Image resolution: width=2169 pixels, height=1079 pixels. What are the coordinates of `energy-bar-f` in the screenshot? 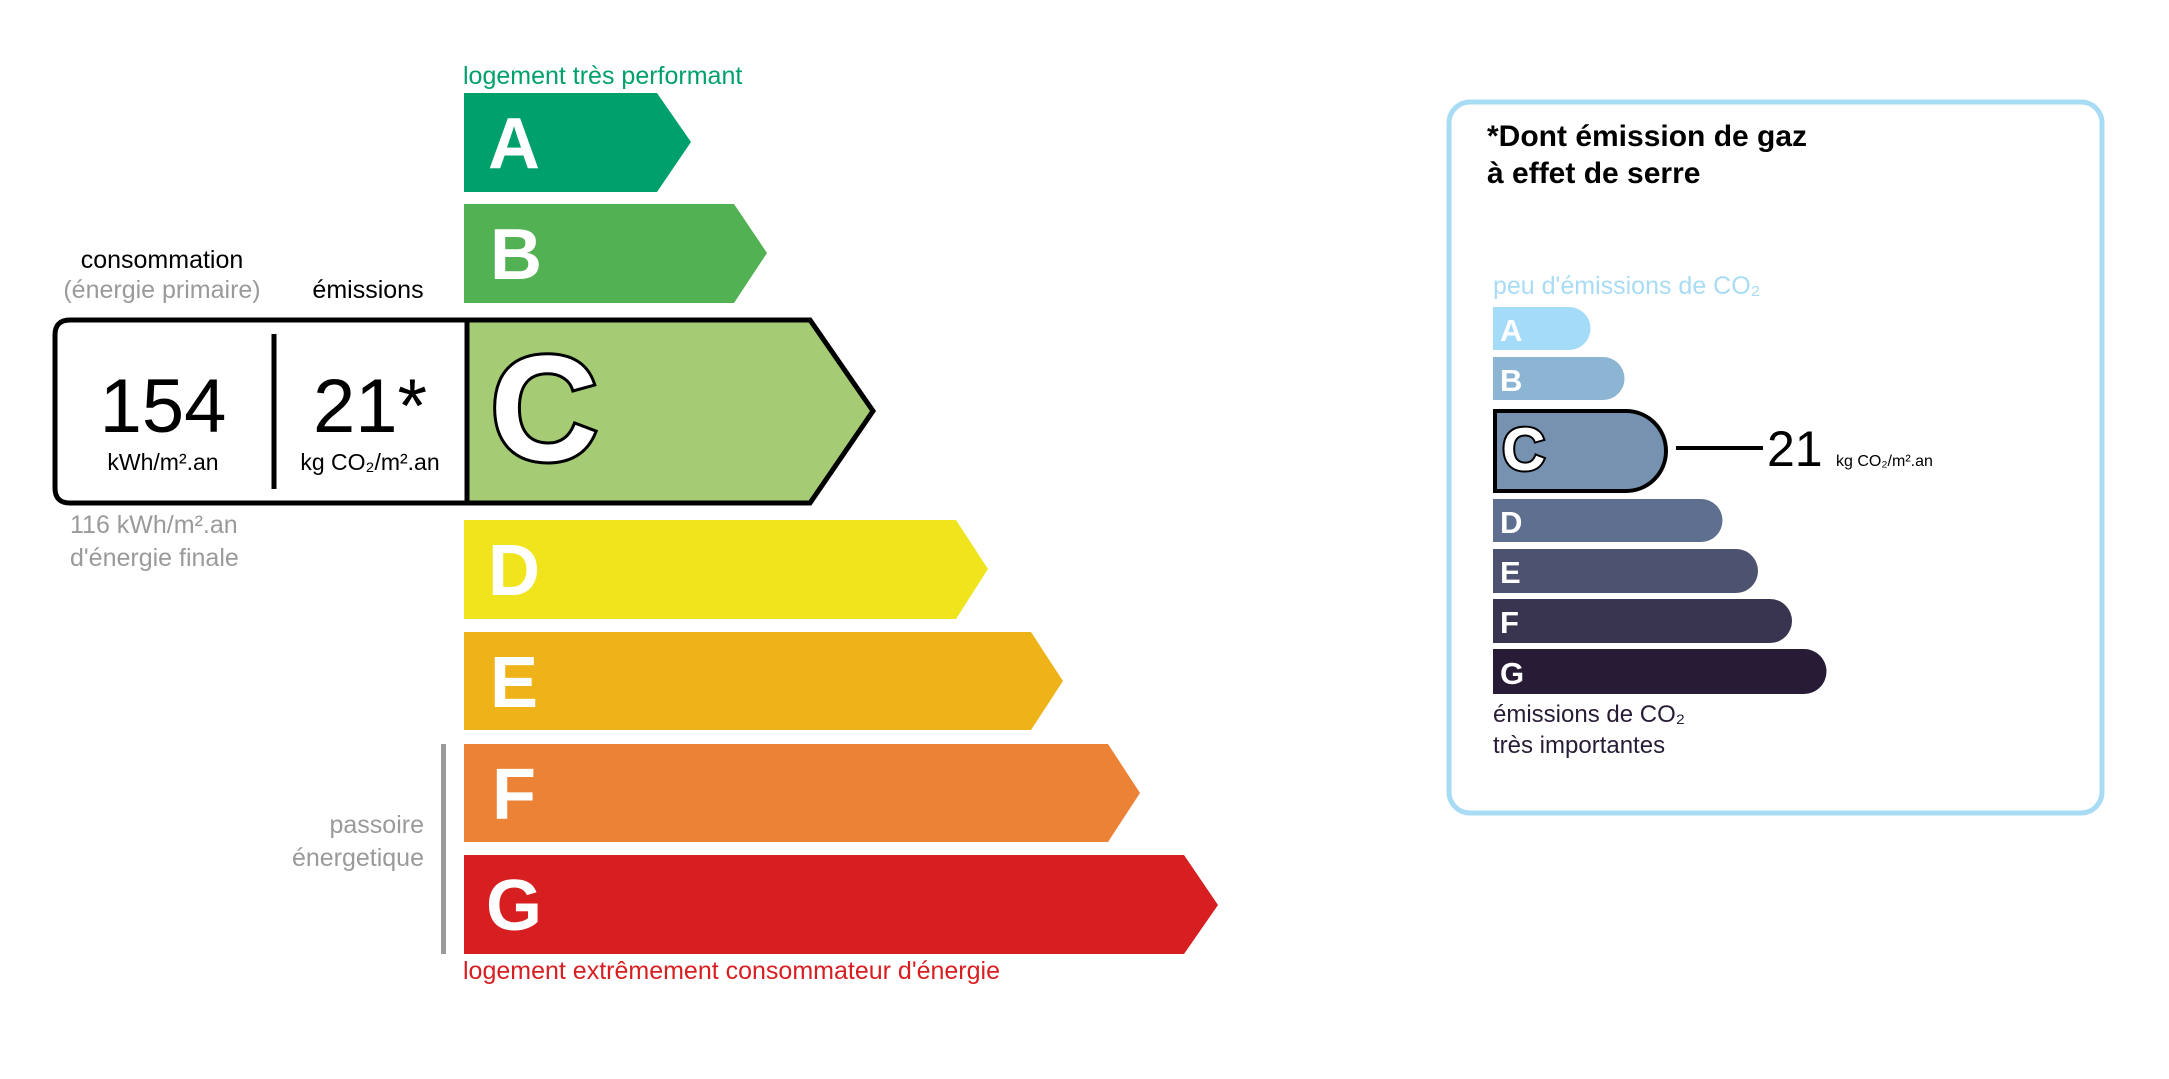 It's located at (802, 793).